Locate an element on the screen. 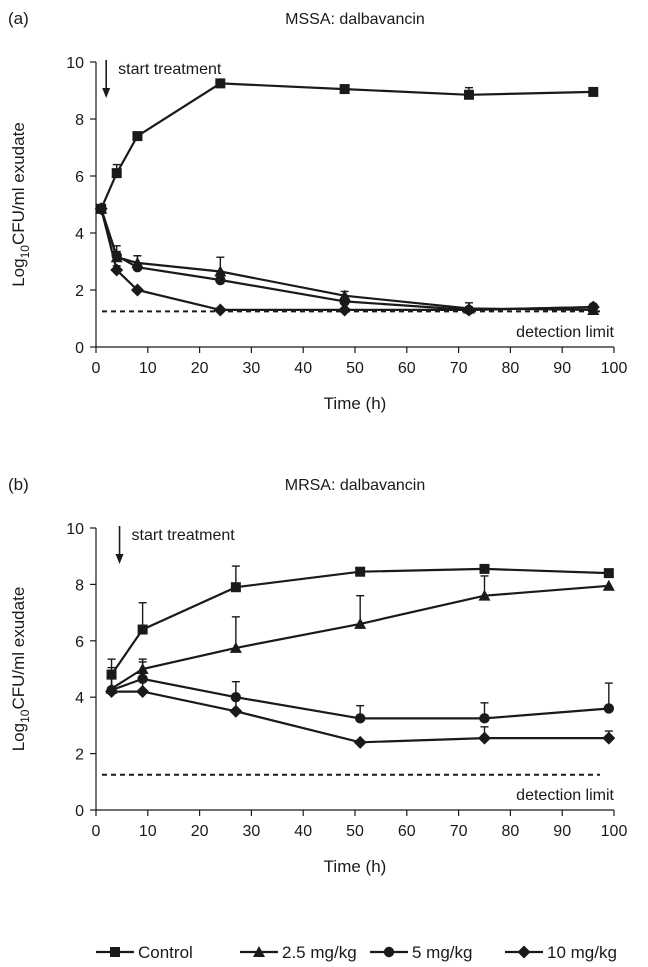 The height and width of the screenshot is (967, 648). panel-b-label: (b) is located at coordinates (18, 484).